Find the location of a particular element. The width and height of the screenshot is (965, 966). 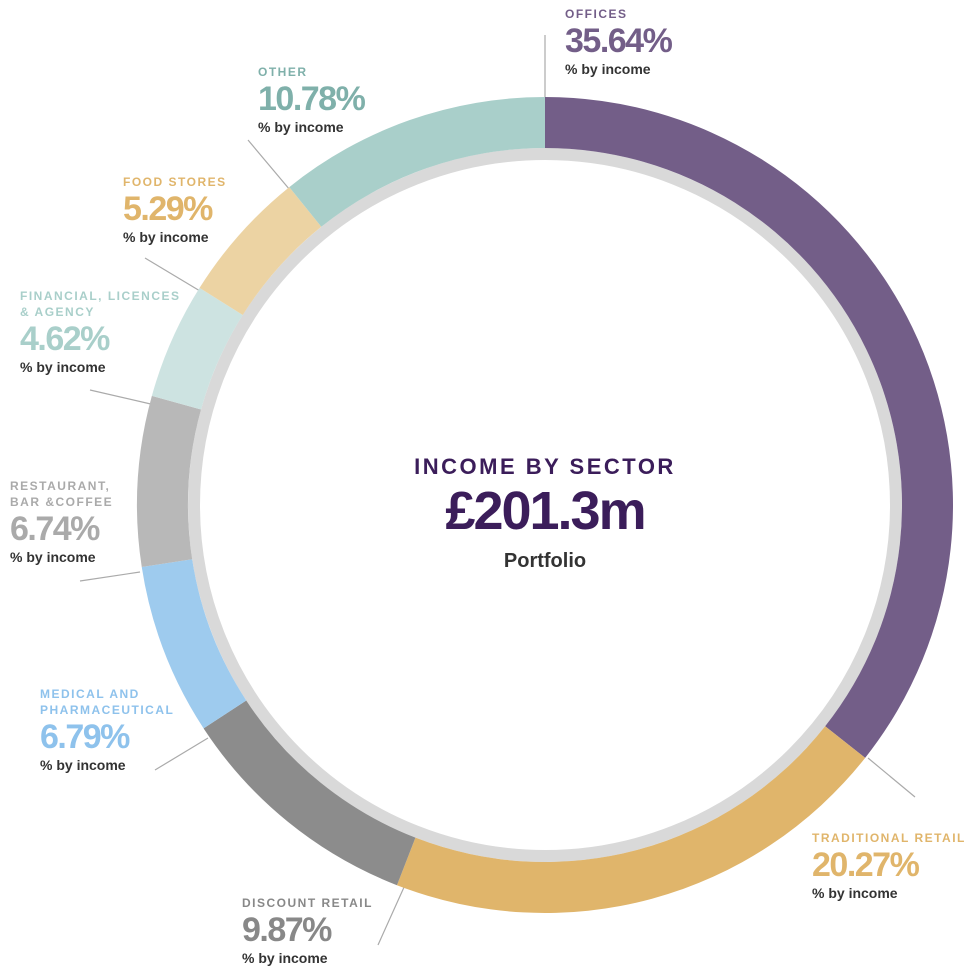

category-name: TRADITIONAL RETAIL is located at coordinates (888, 838).